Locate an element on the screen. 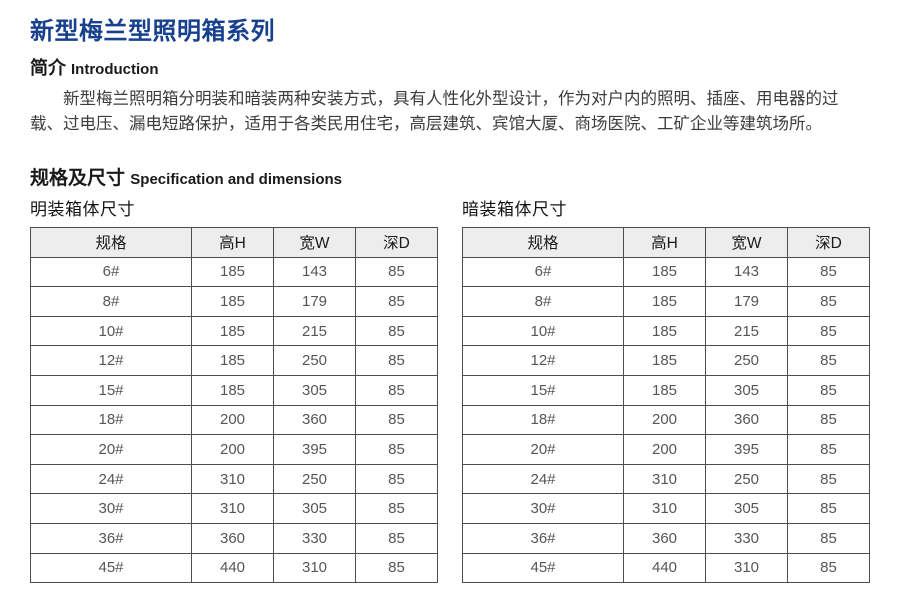 The height and width of the screenshot is (612, 901). table-cell: 440 is located at coordinates (664, 568).